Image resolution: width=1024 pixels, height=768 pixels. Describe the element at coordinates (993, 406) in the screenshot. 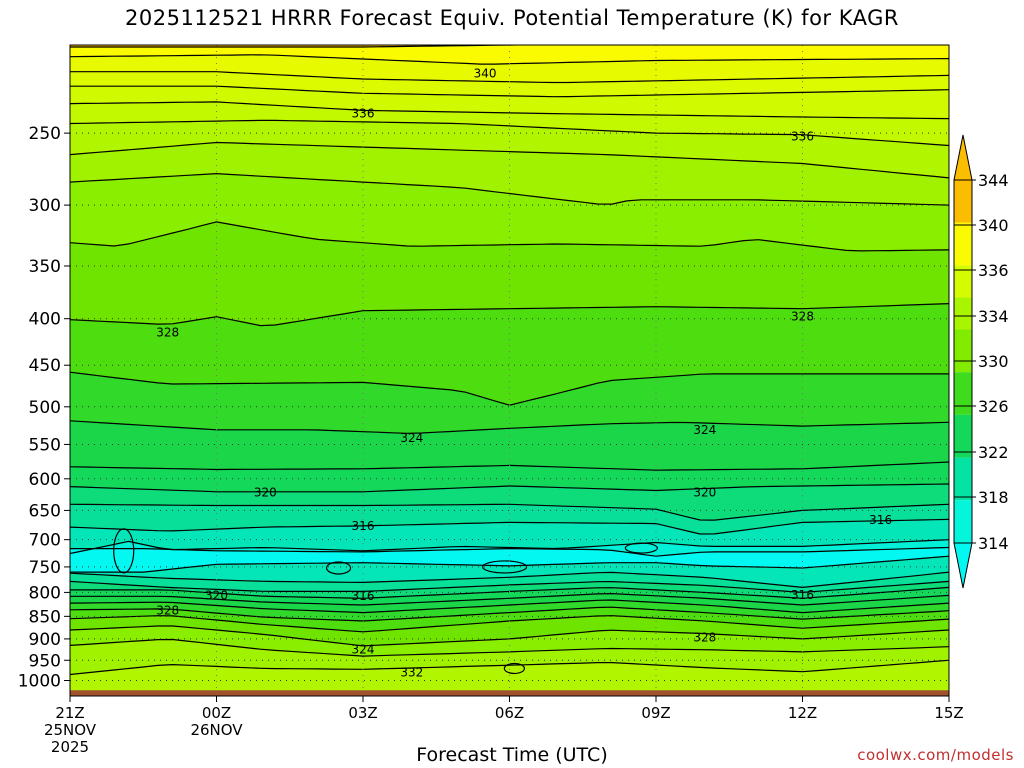

I see `colorbar-tick-label: 326` at that location.